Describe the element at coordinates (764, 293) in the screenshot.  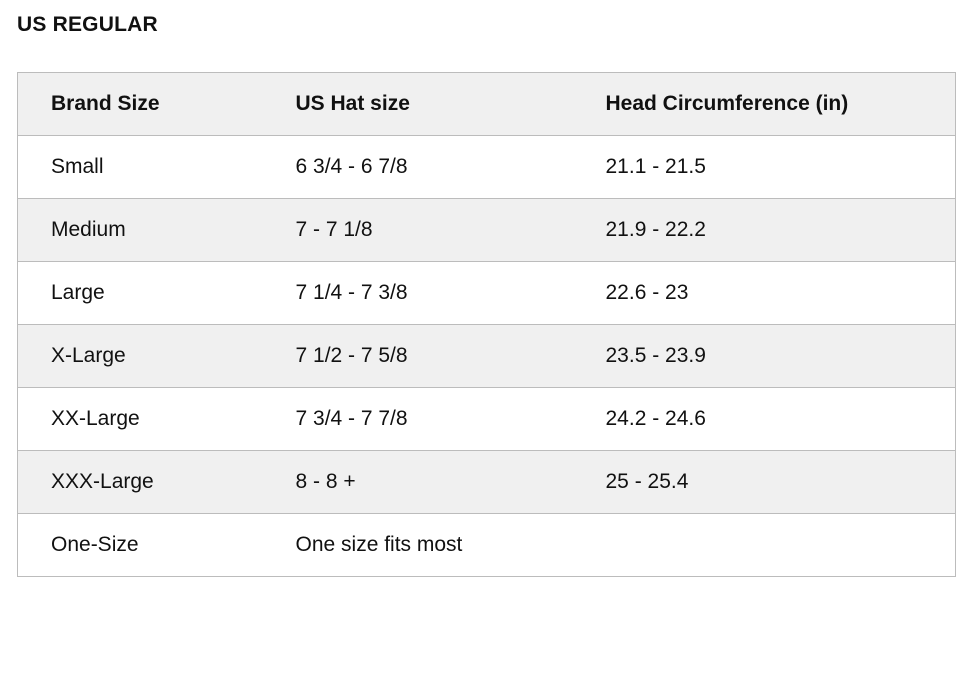
I see `cell-head-circumference: 22.6 - 23` at that location.